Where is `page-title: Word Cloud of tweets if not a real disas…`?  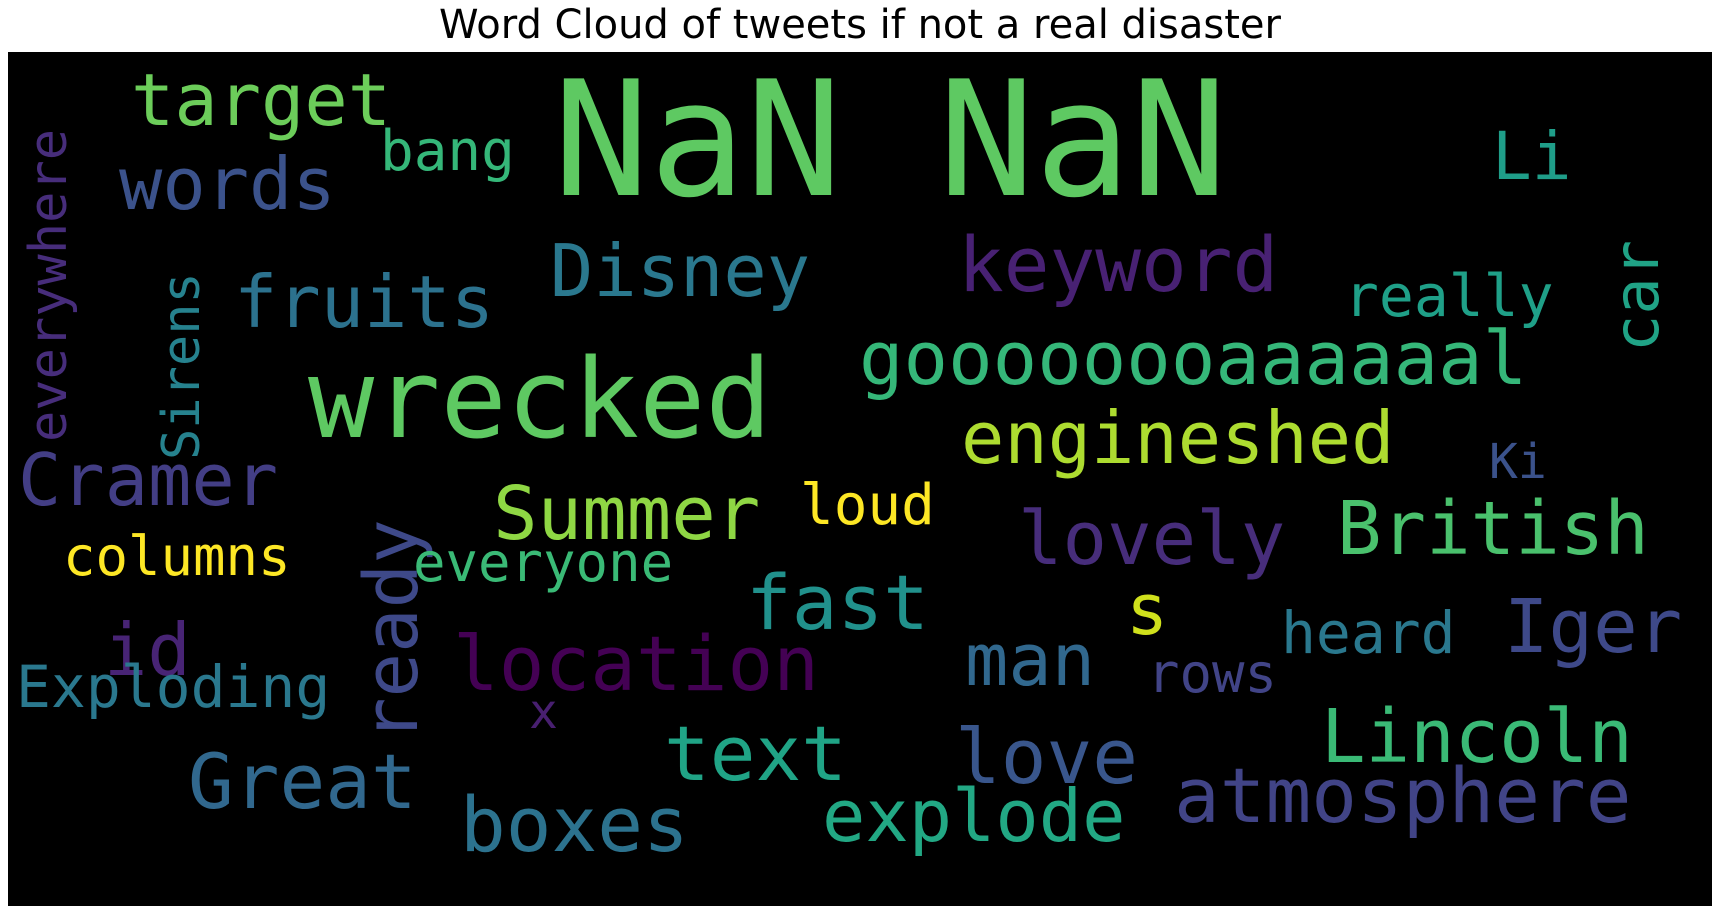
page-title: Word Cloud of tweets if not a real disas… is located at coordinates (860, 25).